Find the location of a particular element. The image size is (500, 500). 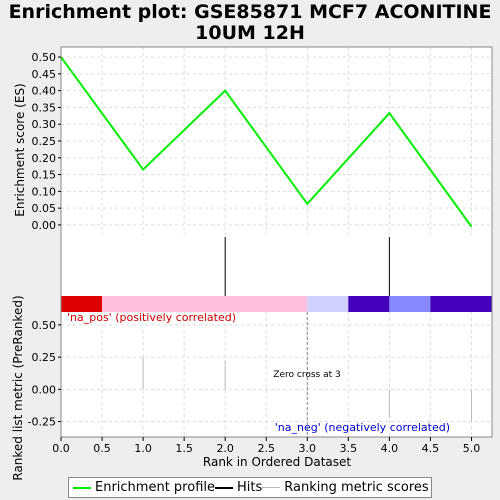

legend-item-hits: Hits is located at coordinates (238, 487).